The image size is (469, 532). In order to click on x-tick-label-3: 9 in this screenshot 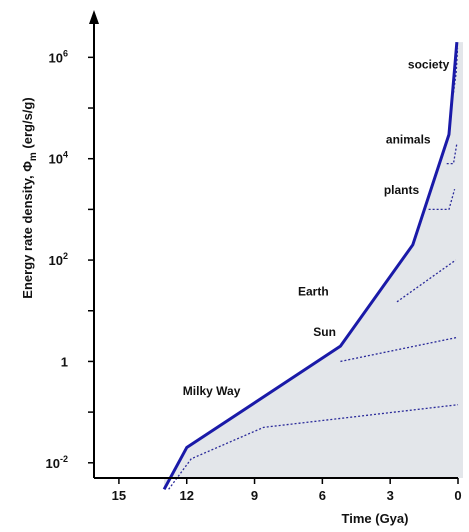, I will do `click(254, 495)`.